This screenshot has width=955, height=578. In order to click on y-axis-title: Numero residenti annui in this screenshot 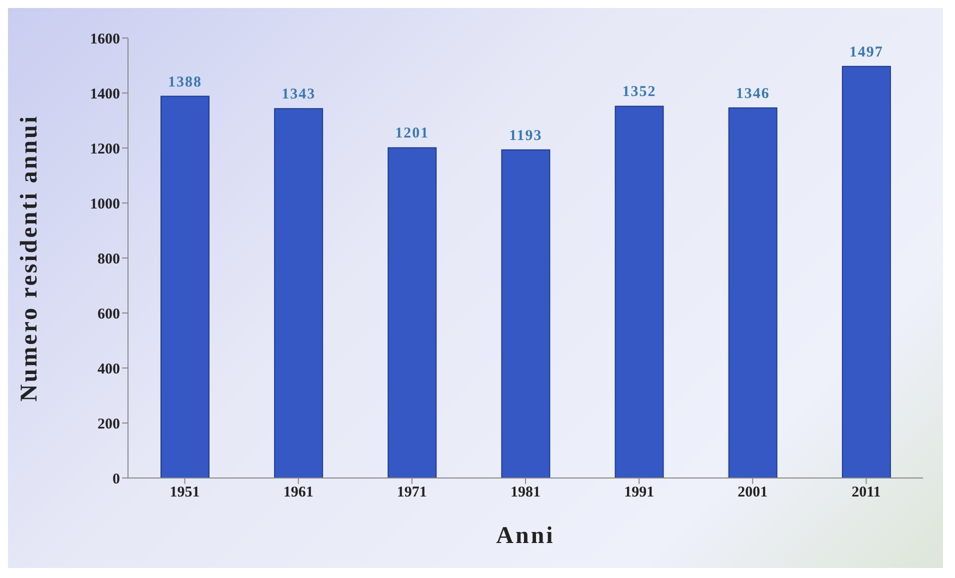, I will do `click(29, 258)`.